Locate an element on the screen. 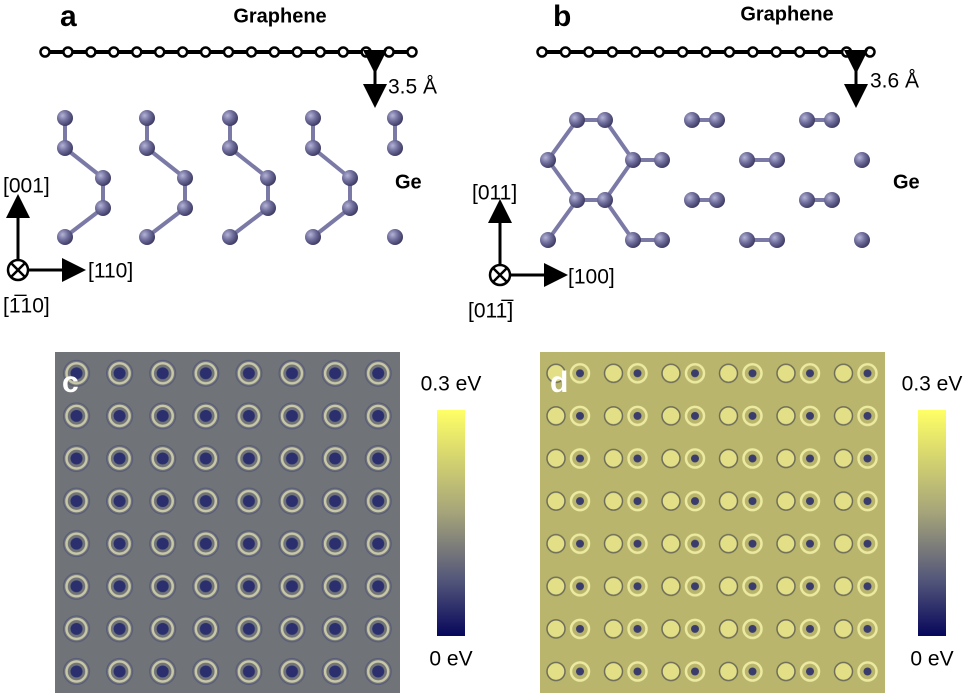  panel-label: b is located at coordinates (562, 16).